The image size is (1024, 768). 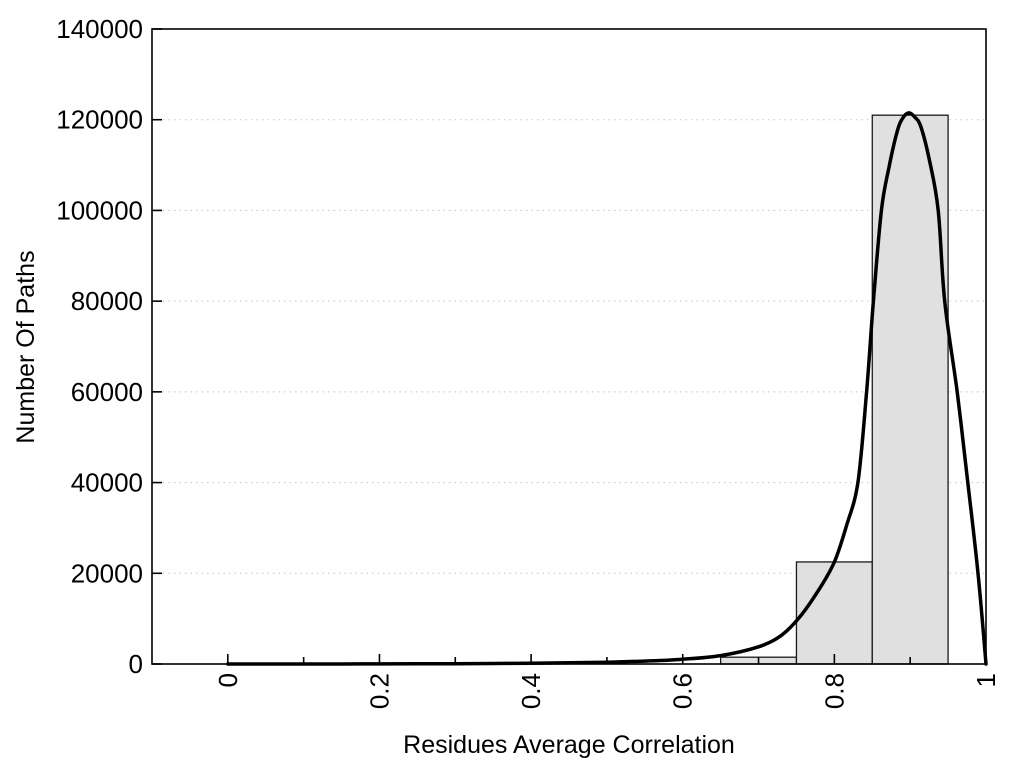 I want to click on y-tick-label: 60000, so click(x=107, y=392).